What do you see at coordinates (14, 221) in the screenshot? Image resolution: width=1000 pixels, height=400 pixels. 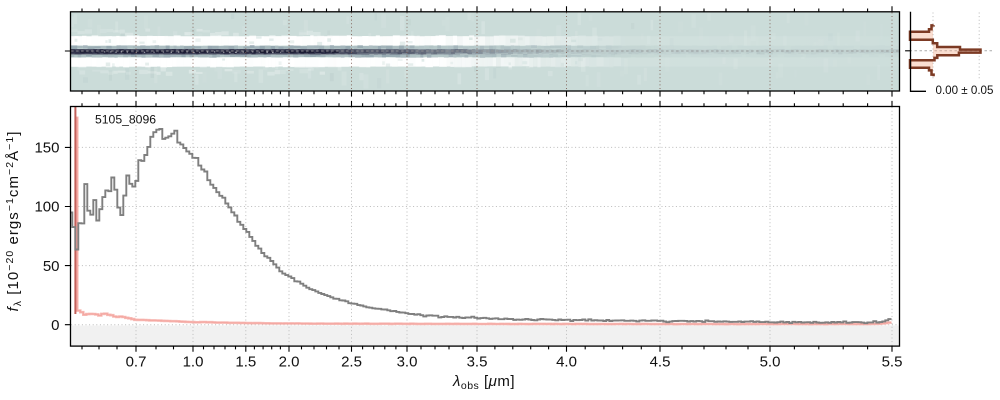 I see `svg-text: fλ [10−20 ergs−1cm−2Å−1]` at bounding box center [14, 221].